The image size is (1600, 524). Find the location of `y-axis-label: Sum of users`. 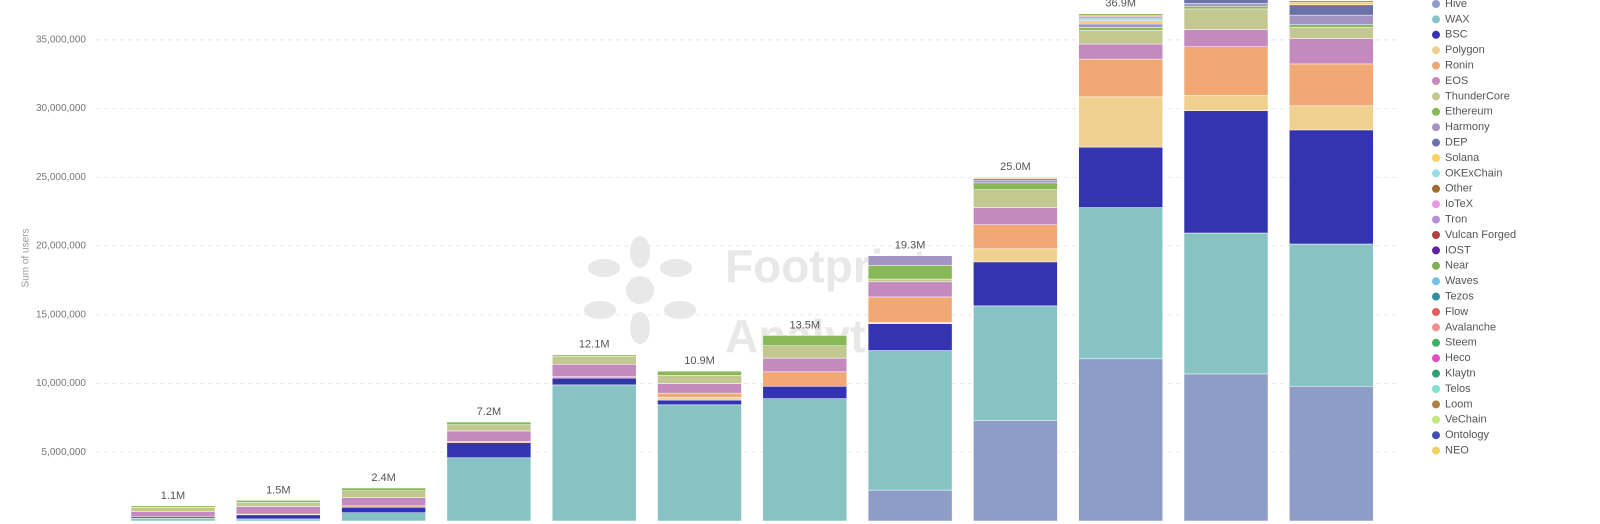

y-axis-label: Sum of users is located at coordinates (26, 258).